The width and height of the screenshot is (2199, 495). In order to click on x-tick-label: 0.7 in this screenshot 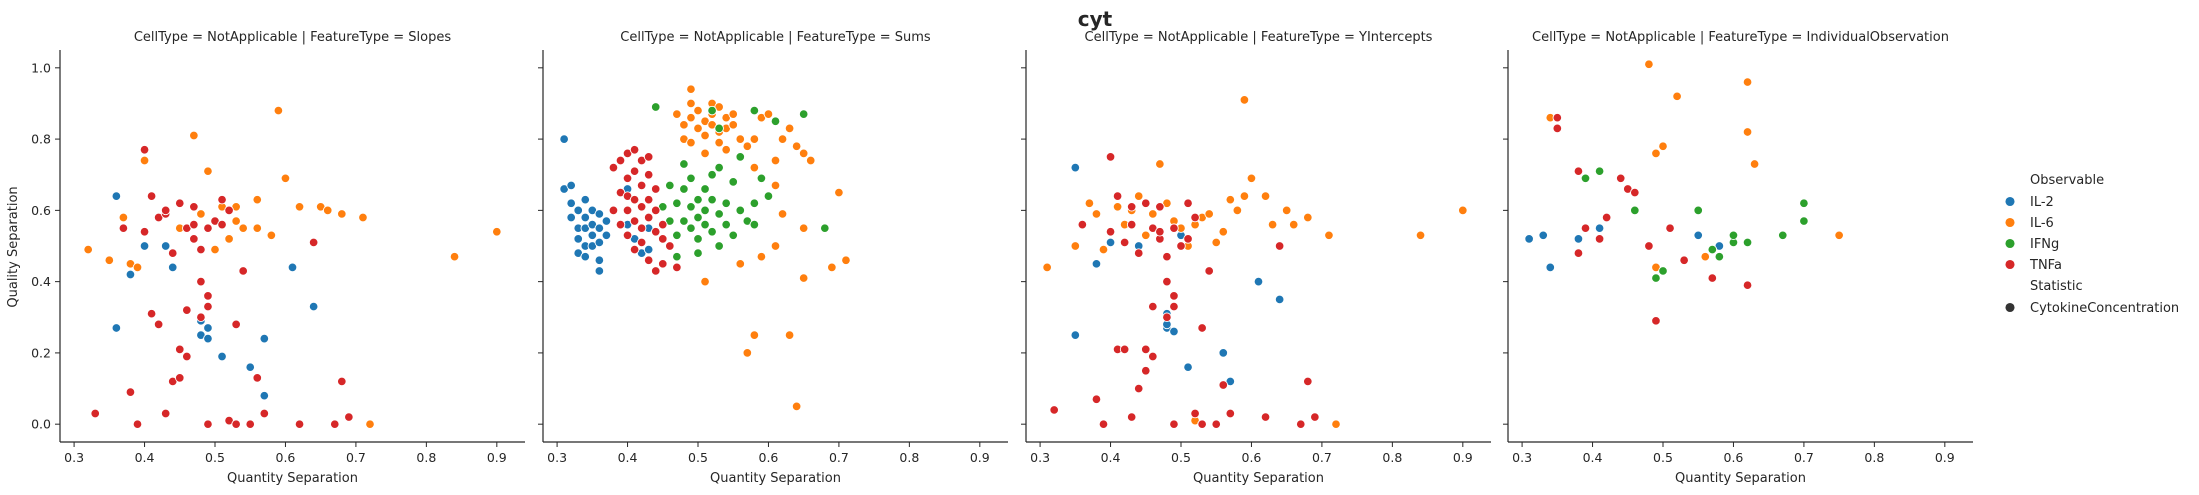, I will do `click(1804, 457)`.